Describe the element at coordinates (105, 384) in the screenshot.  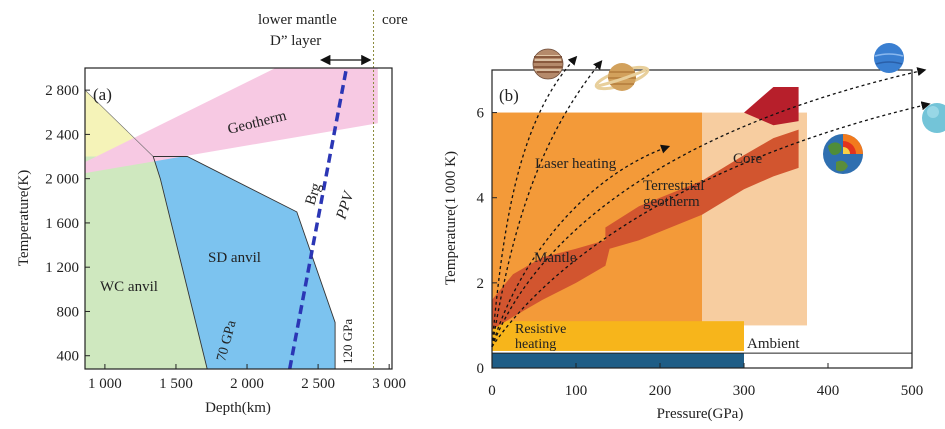
I see `x-tick-label: 1 000` at that location.